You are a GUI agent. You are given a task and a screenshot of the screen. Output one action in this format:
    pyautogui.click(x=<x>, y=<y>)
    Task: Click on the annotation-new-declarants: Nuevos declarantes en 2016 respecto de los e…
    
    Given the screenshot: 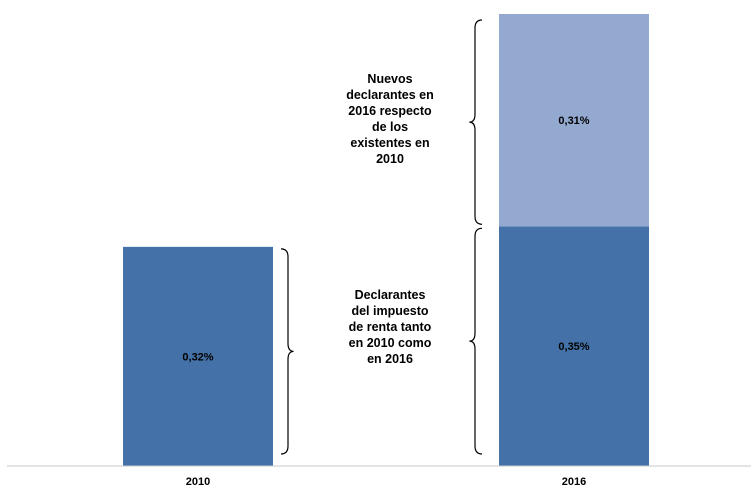 What is the action you would take?
    pyautogui.click(x=390, y=119)
    